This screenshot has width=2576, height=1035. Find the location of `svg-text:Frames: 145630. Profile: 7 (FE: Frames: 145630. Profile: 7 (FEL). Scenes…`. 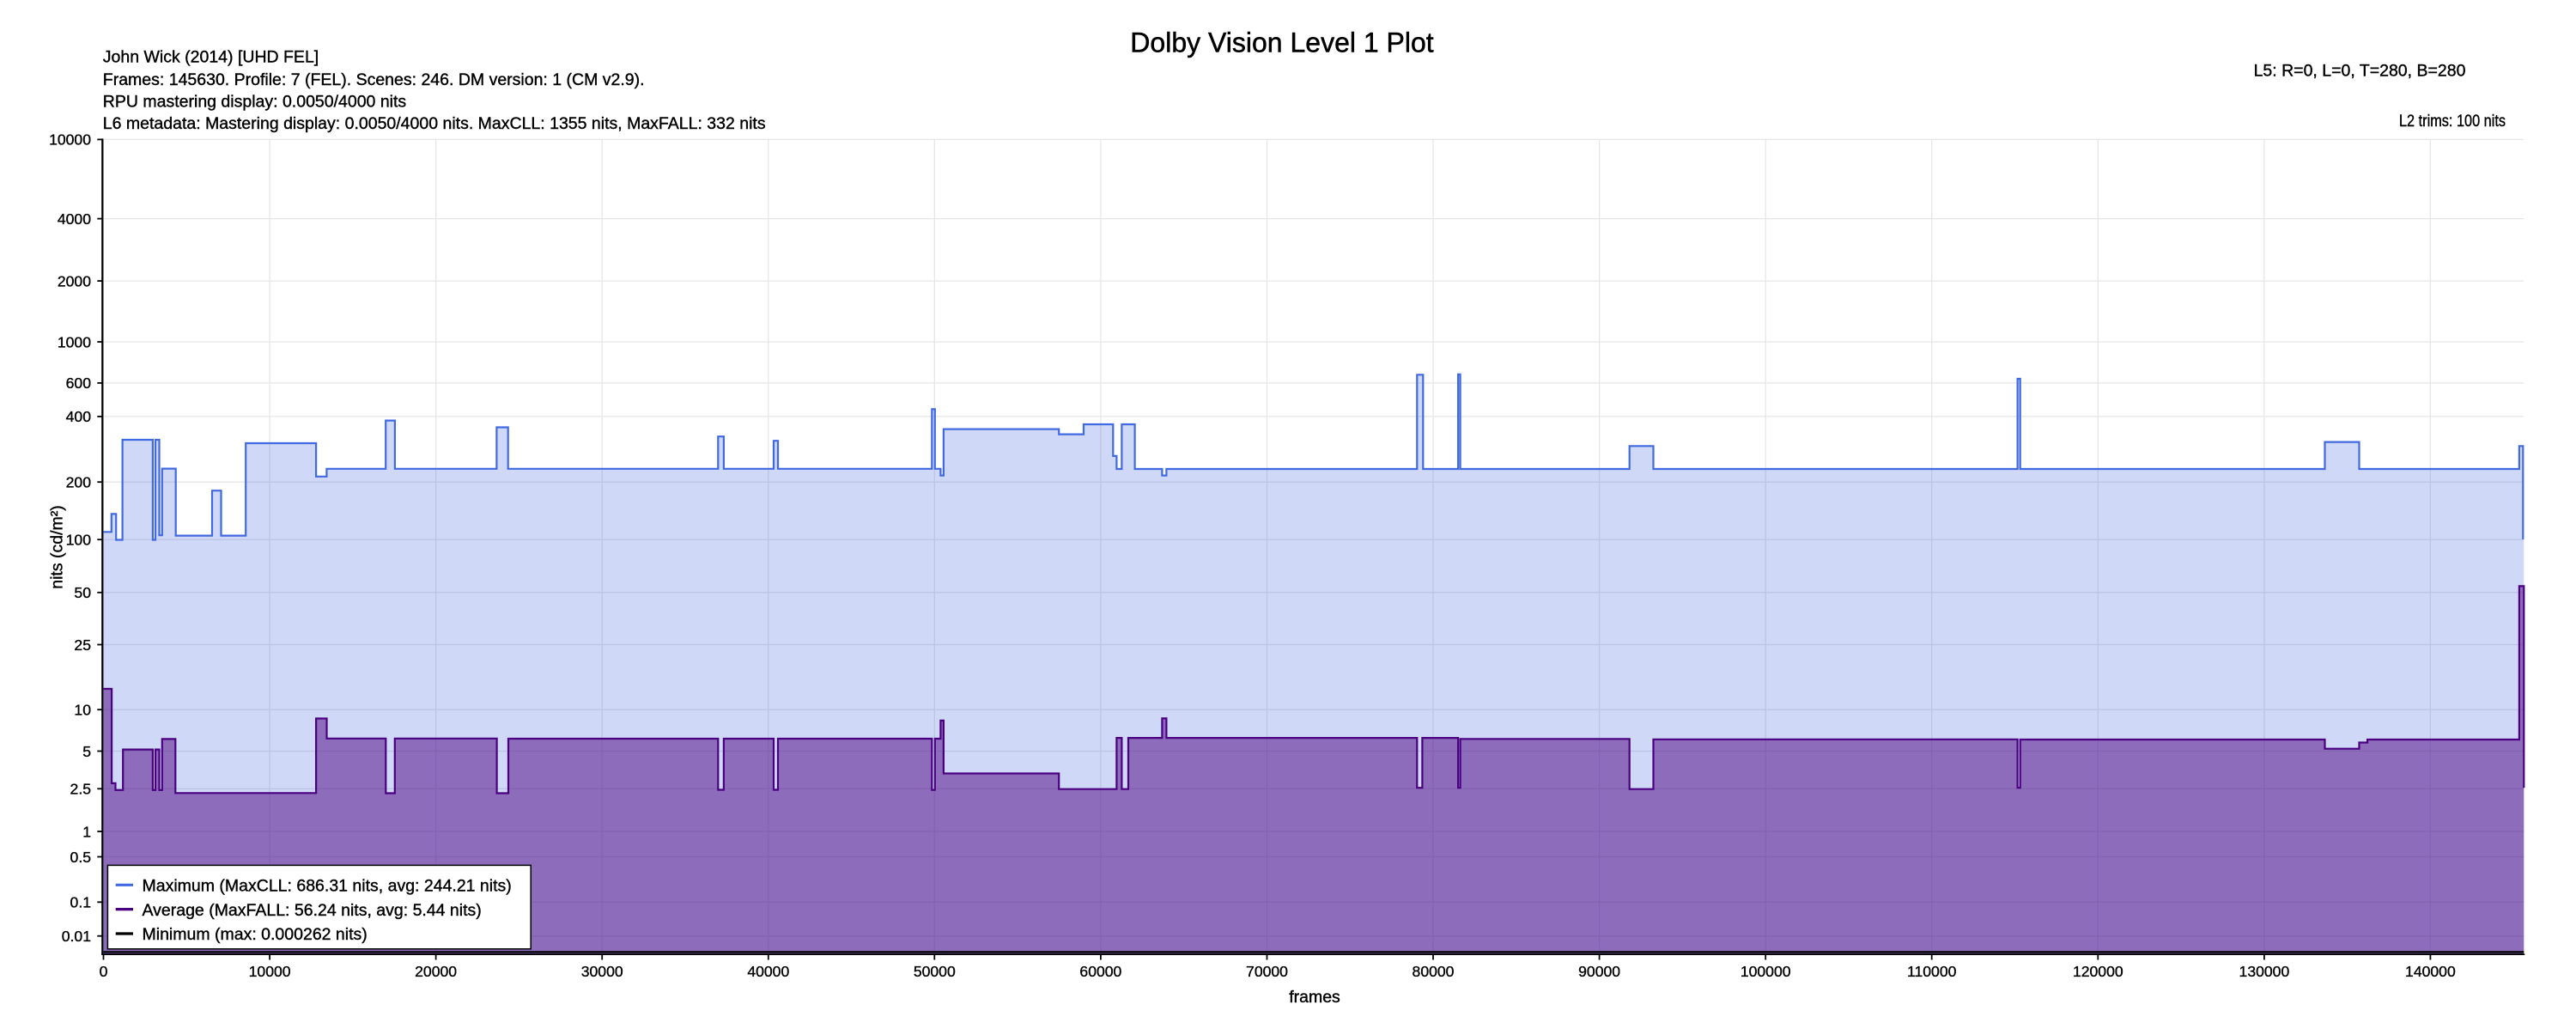

svg-text:Frames: 145630. Profile: 7 (FE: Frames: 145630. Profile: 7 (FEL). Scenes… is located at coordinates (374, 79).